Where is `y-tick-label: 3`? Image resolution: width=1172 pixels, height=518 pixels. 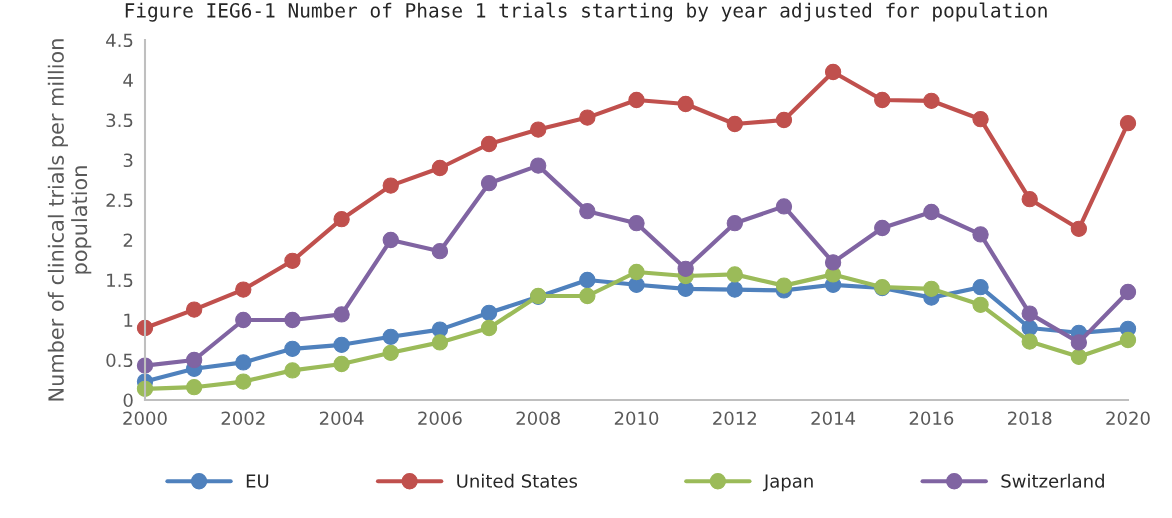 y-tick-label: 3 is located at coordinates (128, 160).